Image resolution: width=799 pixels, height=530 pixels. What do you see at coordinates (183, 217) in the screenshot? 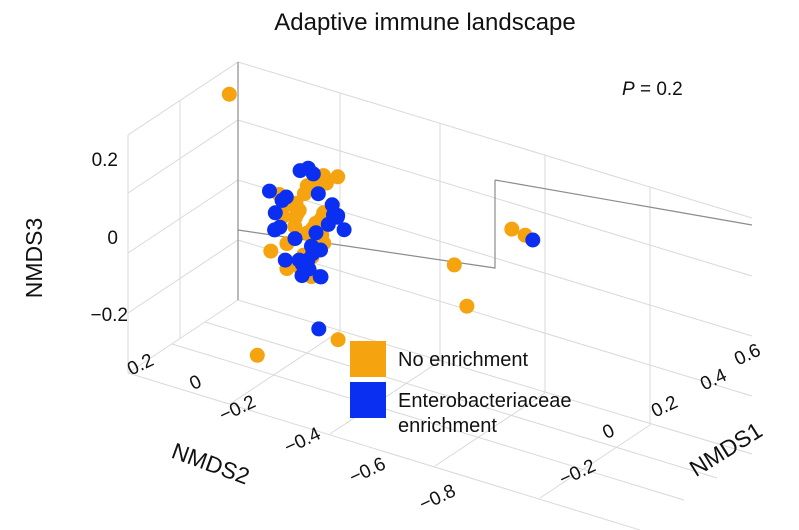
I see `side-wall-grid` at bounding box center [183, 217].